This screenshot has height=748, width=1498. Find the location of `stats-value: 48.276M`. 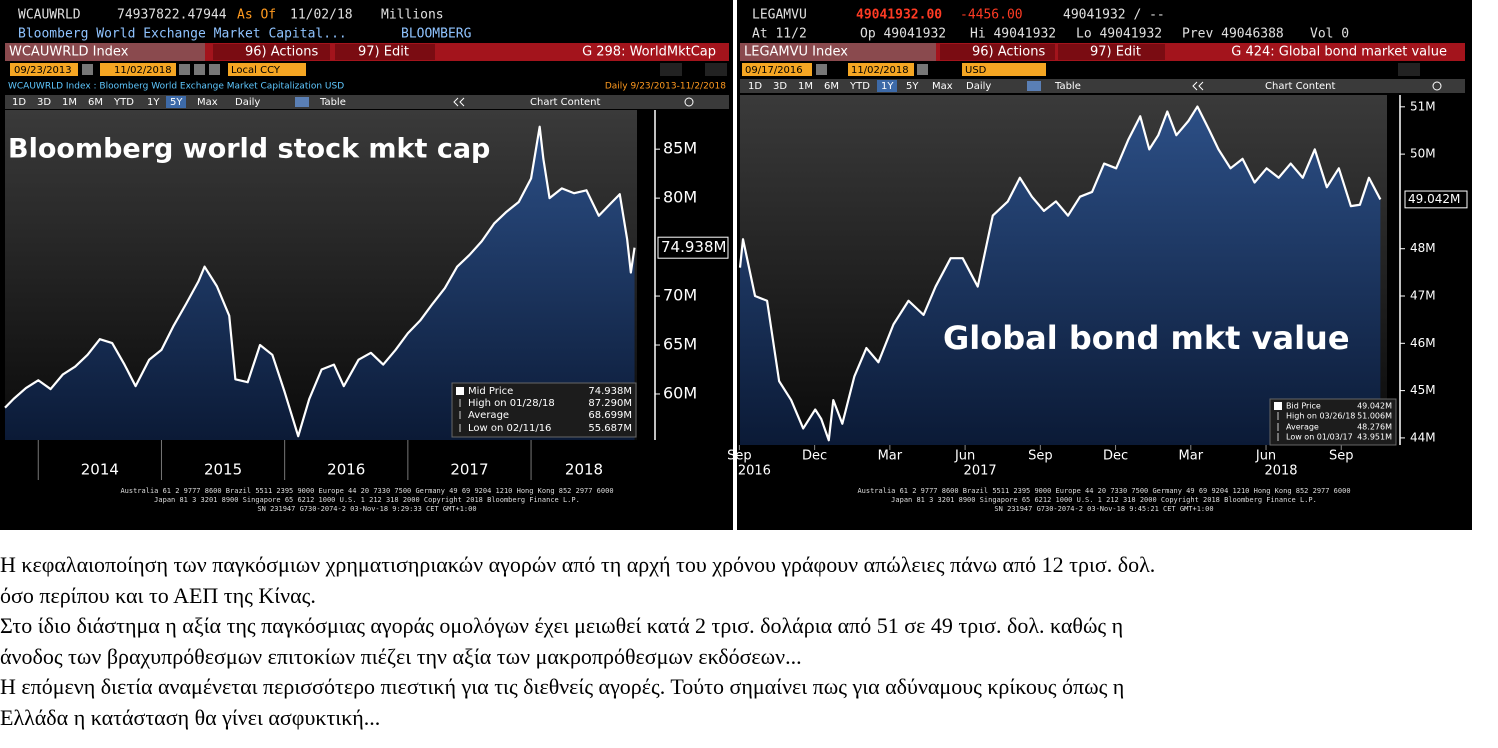

stats-value: 48.276M is located at coordinates (1374, 427).